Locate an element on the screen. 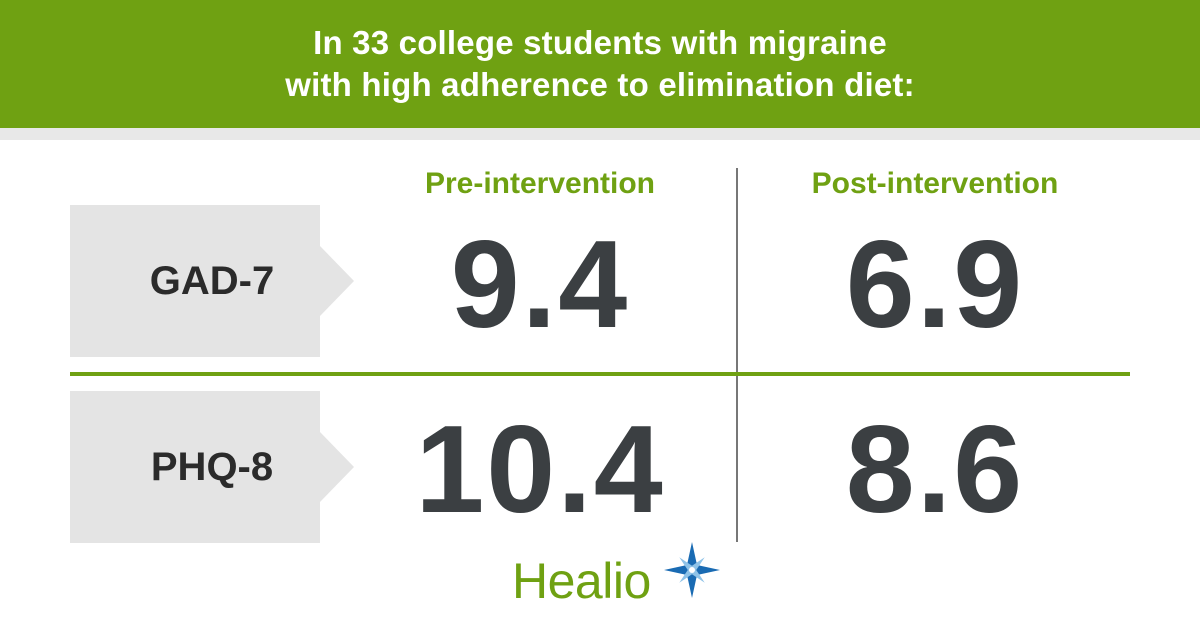  value-phq-8-pre: 10.4 is located at coordinates (540, 470).